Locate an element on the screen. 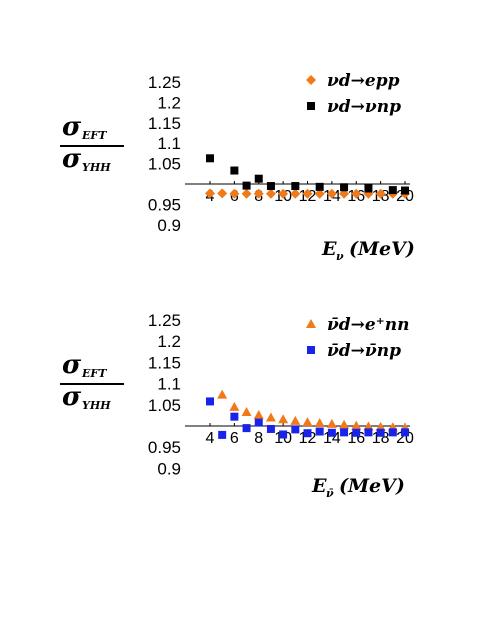  legend-label: ν̄d→ν̄np is located at coordinates (364, 351).